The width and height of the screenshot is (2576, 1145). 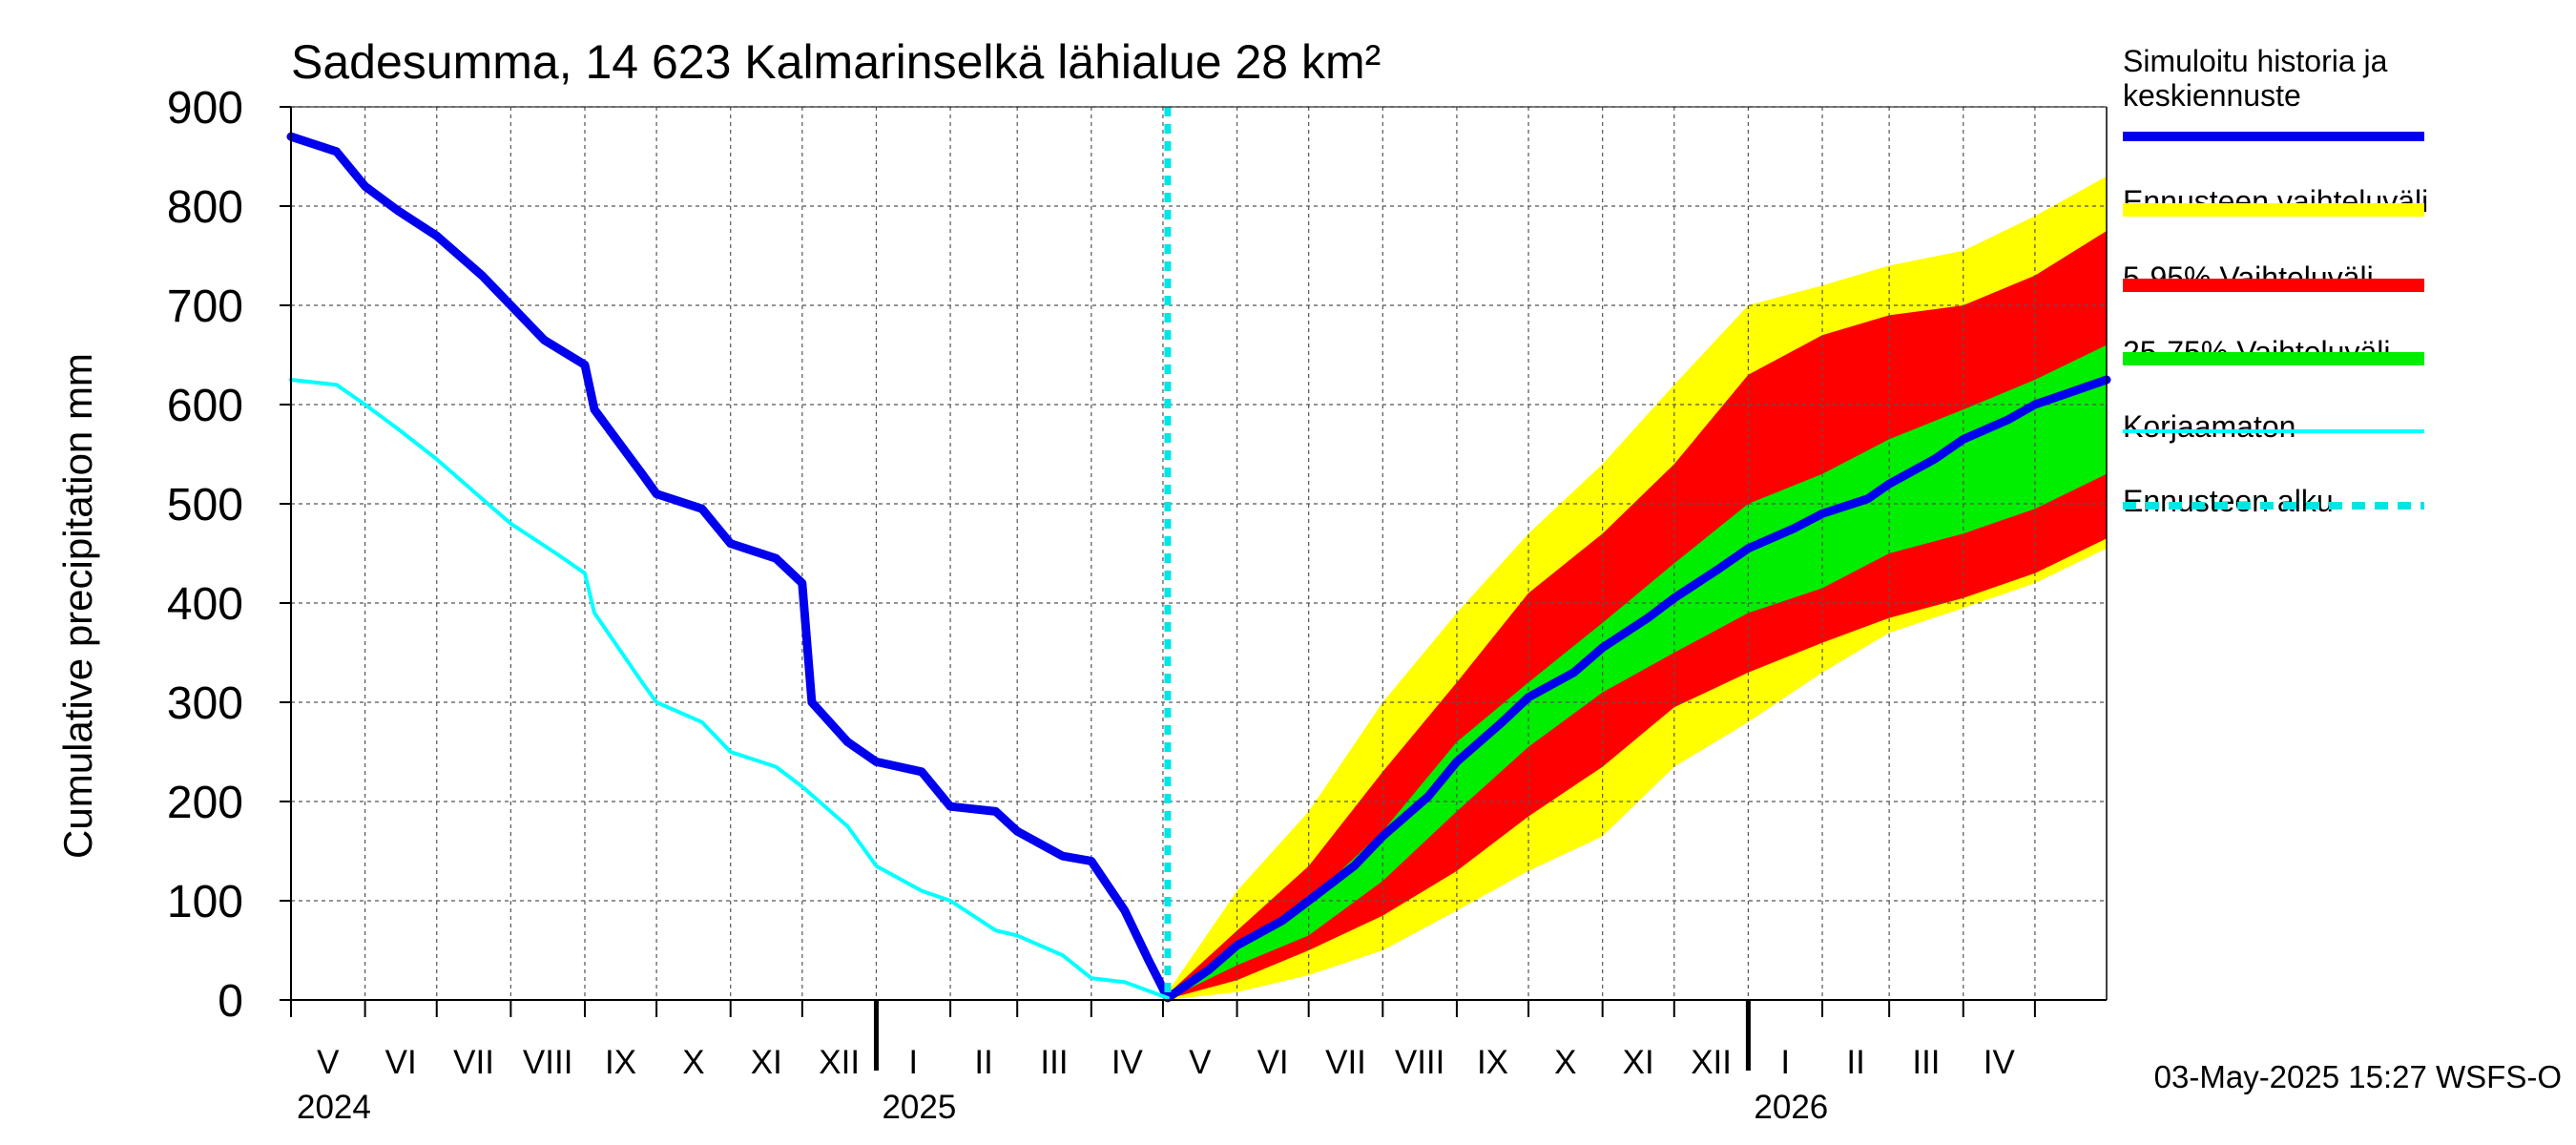 I want to click on y-tick-label: 700, so click(x=205, y=307).